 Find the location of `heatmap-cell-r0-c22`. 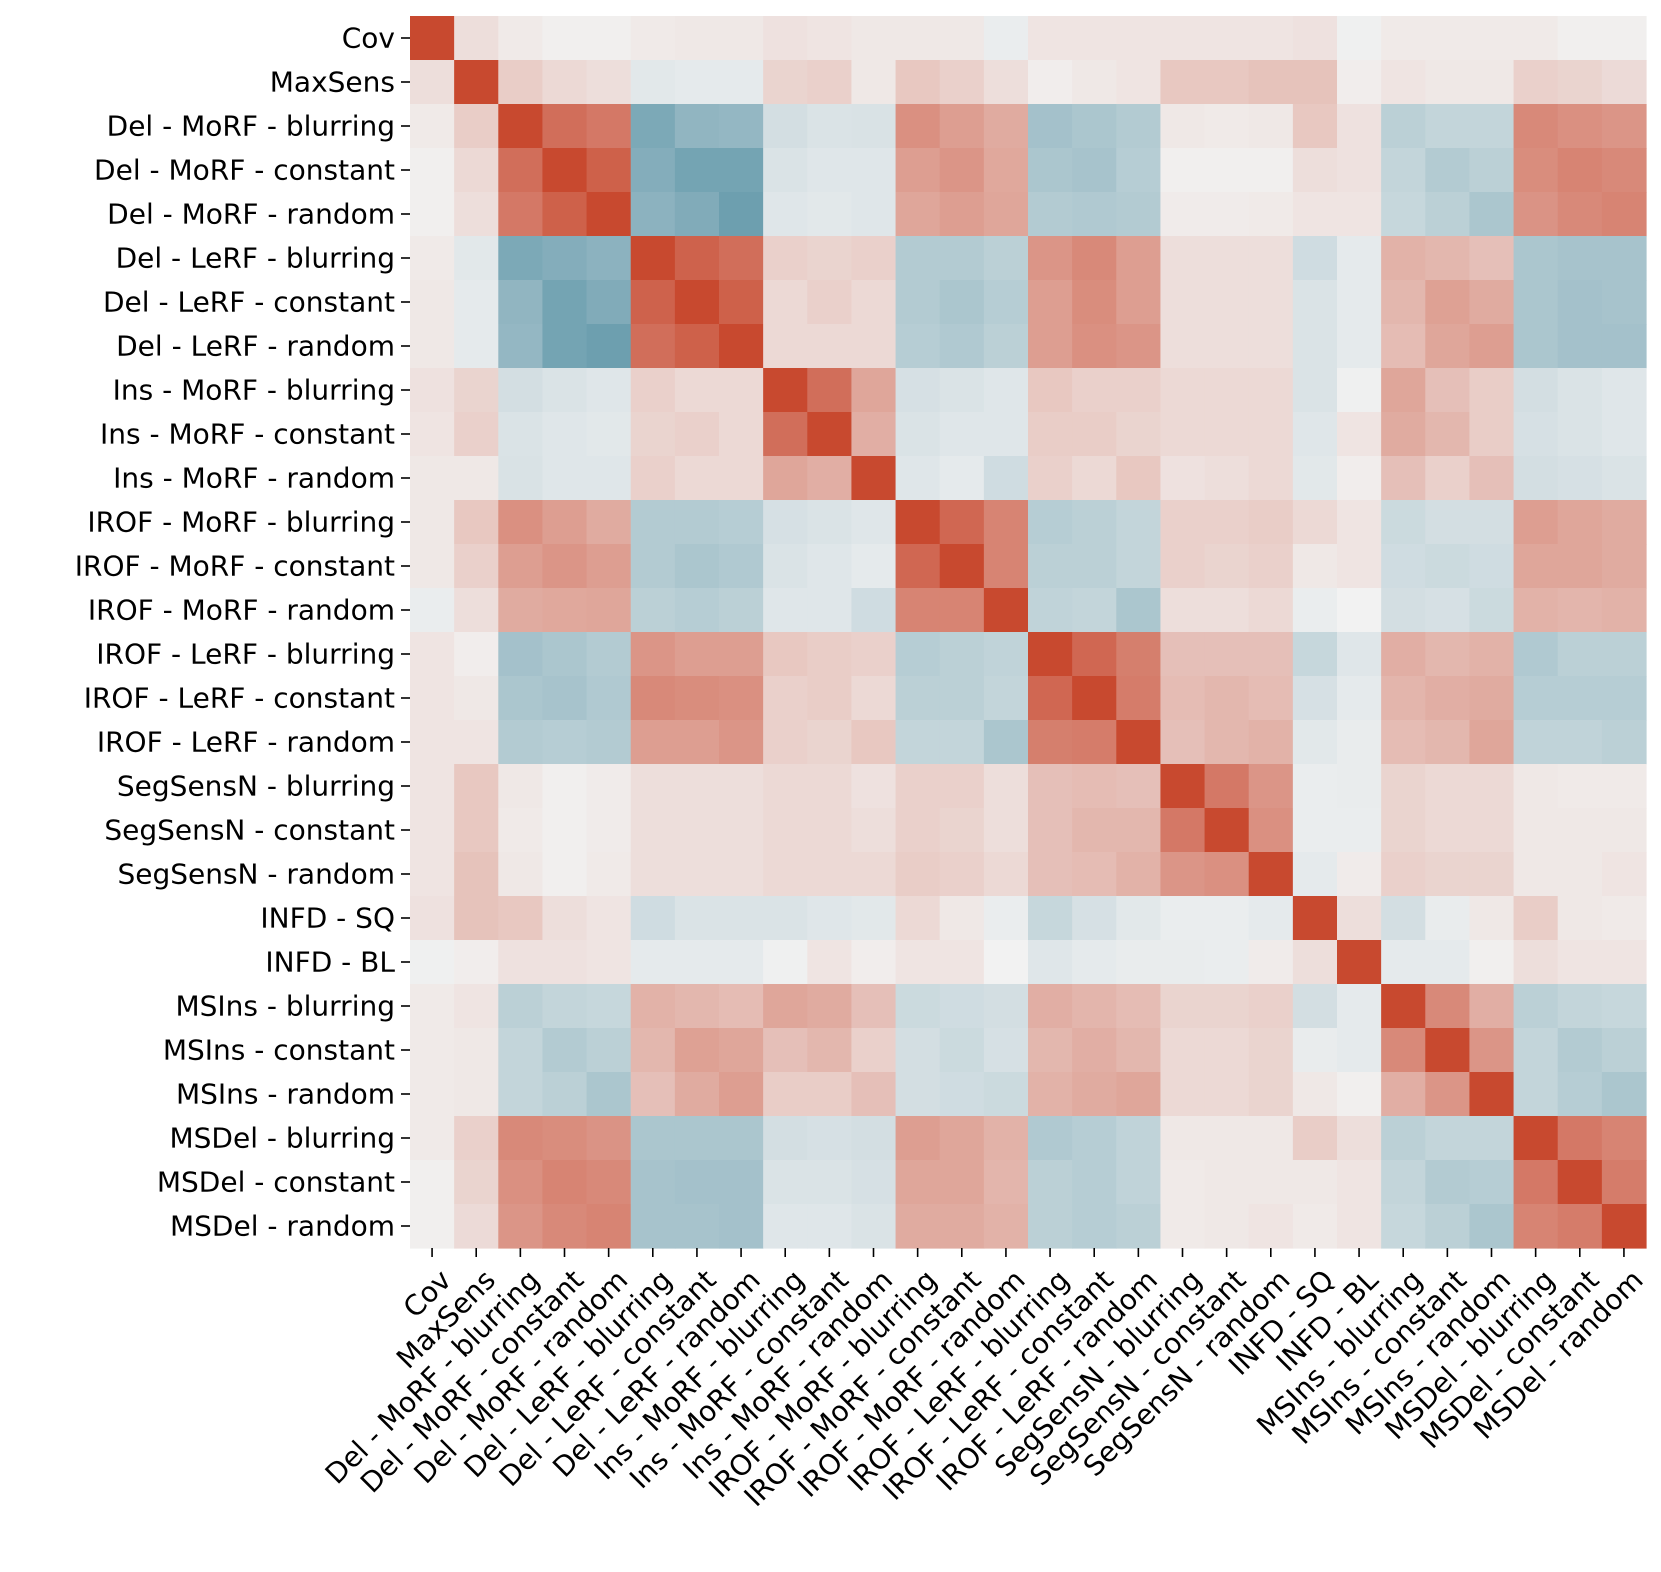

heatmap-cell-r0-c22 is located at coordinates (1403, 38).